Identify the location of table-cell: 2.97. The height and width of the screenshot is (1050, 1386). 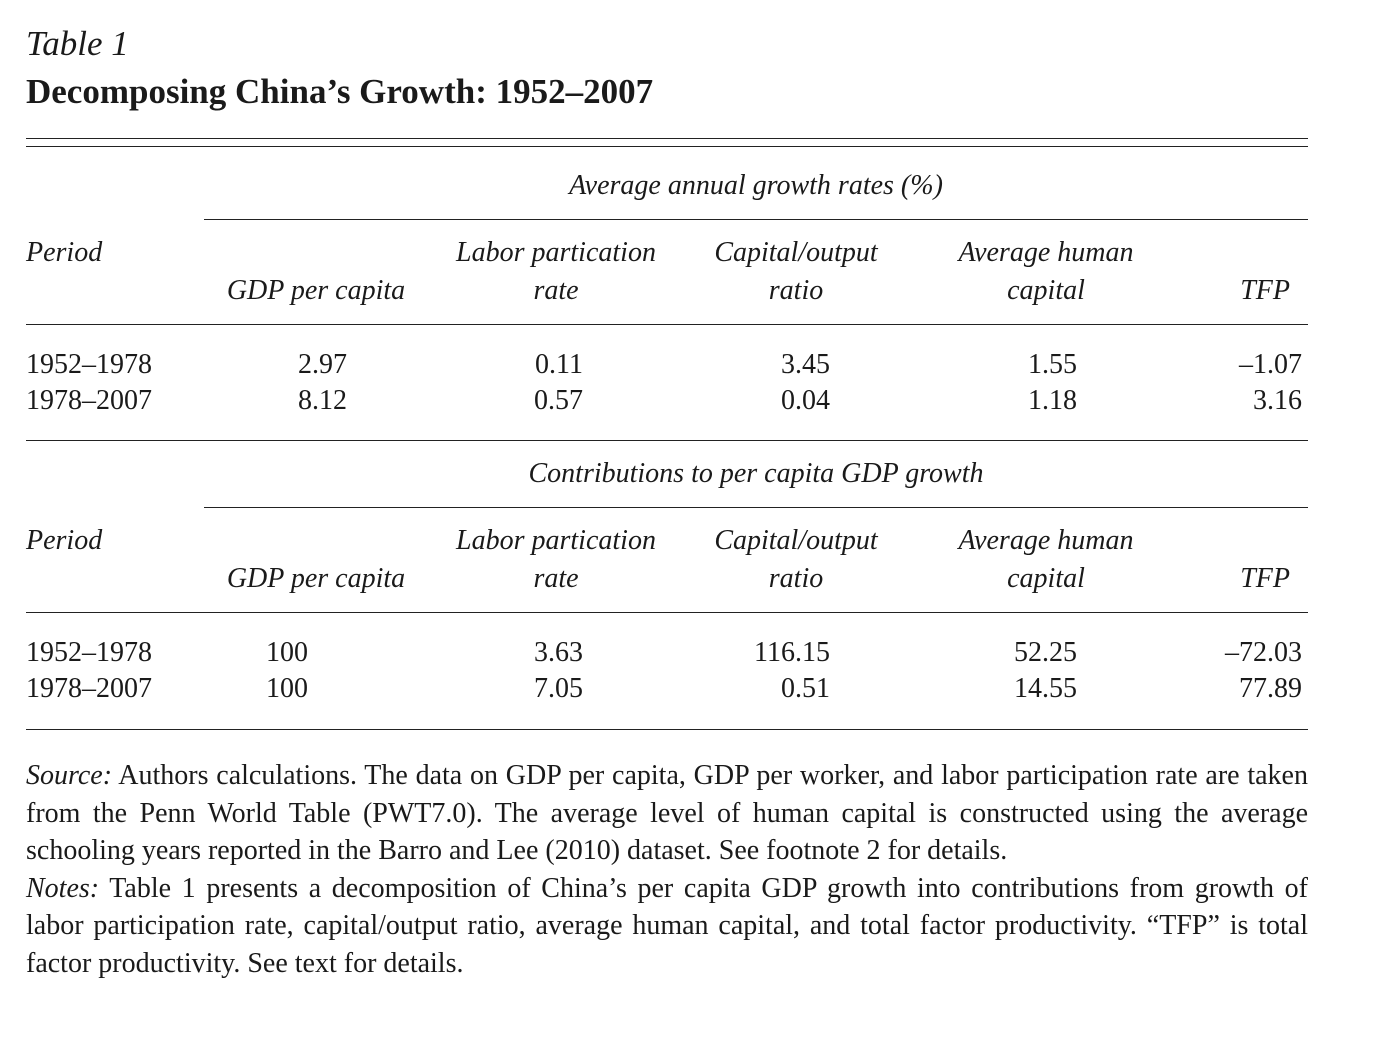
(322, 364).